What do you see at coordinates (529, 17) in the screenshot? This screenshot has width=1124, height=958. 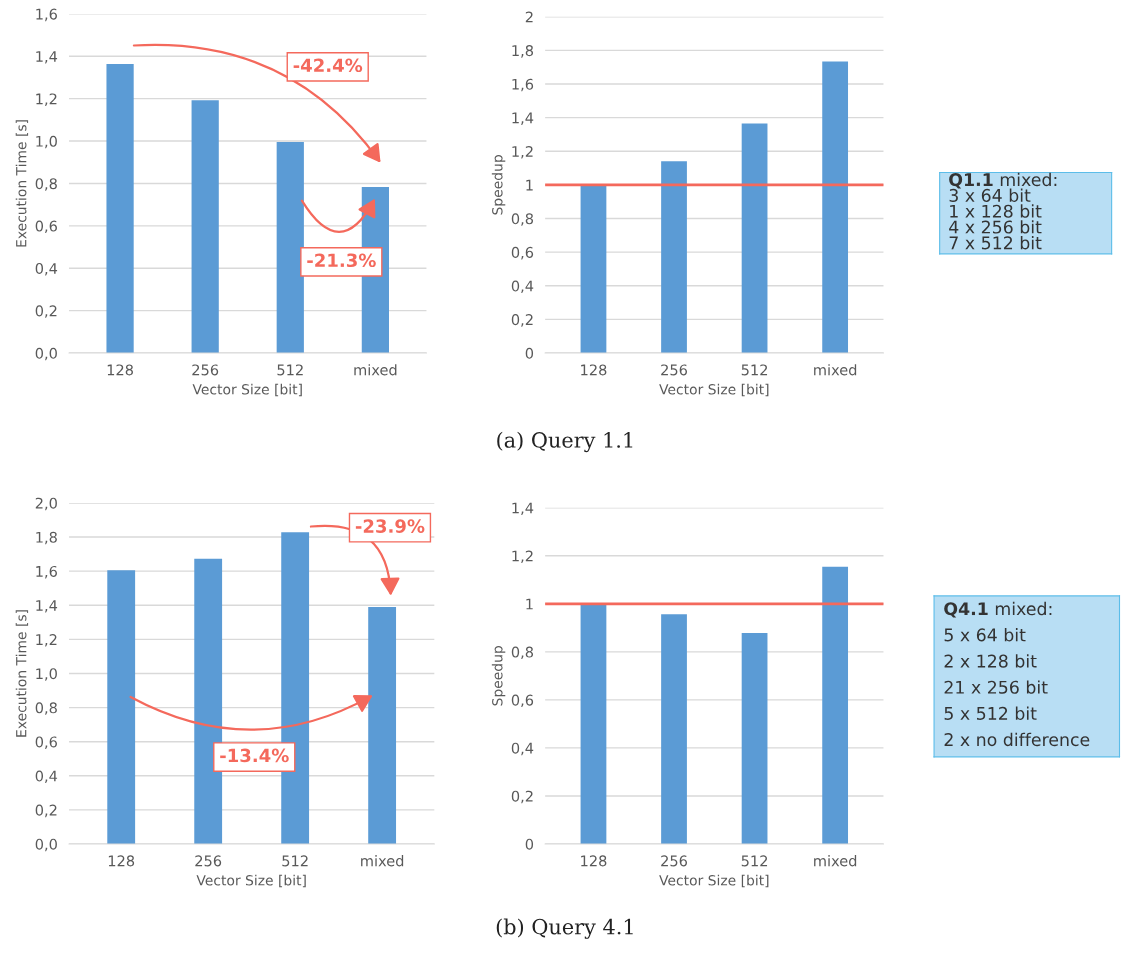 I see `y-tick-label: 2` at bounding box center [529, 17].